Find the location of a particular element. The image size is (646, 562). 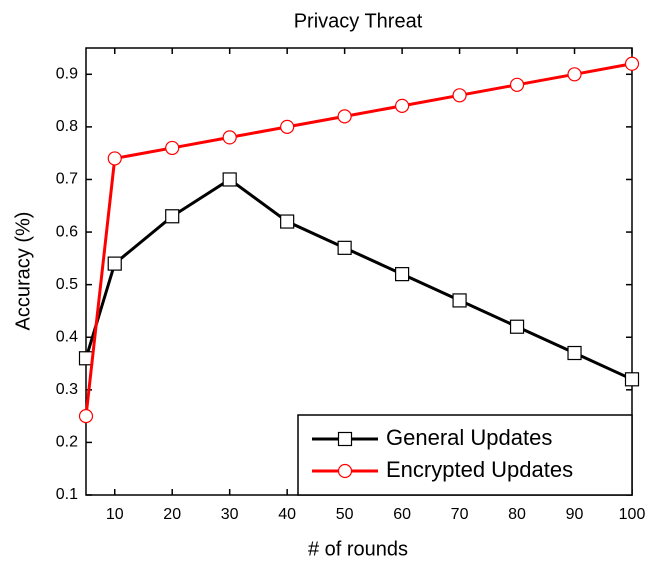

x-tick-label: 90 is located at coordinates (575, 514).